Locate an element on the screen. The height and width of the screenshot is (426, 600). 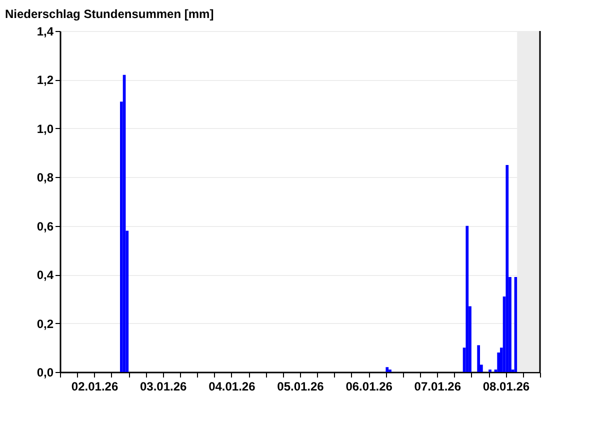
x-tick-label: 07.01.26 is located at coordinates (438, 387).